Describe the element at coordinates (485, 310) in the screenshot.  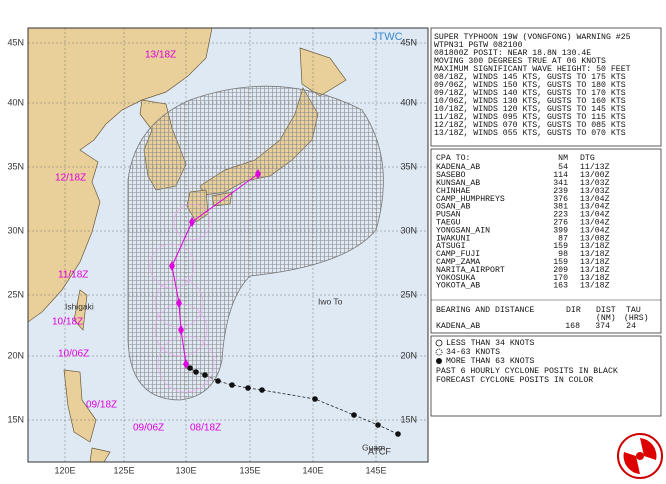
I see `bearing-header: BEARING AND DISTANCE` at that location.